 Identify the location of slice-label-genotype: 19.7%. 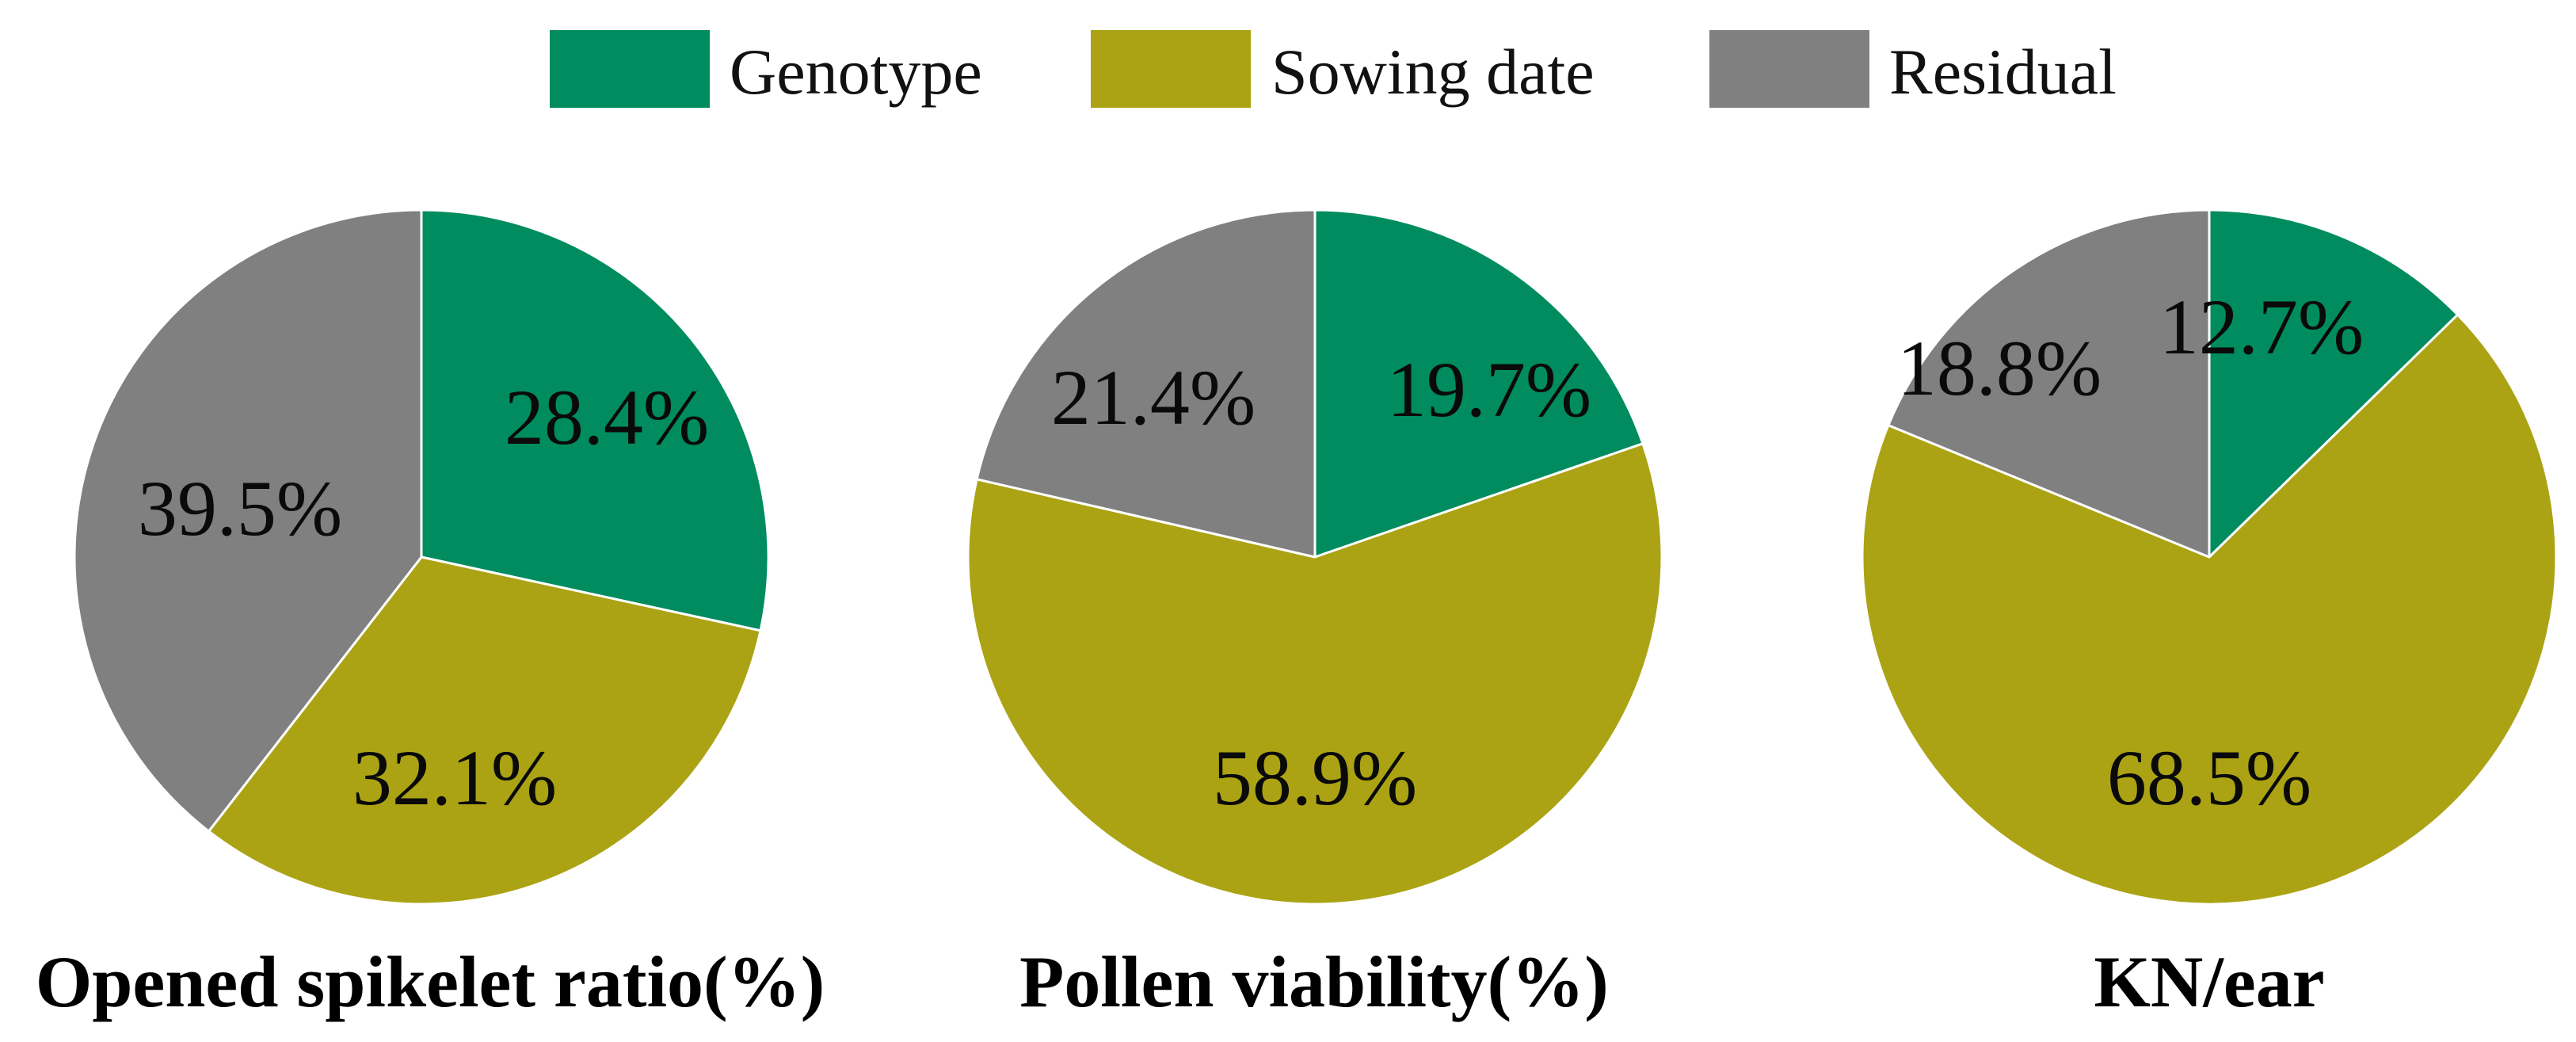
(1489, 389).